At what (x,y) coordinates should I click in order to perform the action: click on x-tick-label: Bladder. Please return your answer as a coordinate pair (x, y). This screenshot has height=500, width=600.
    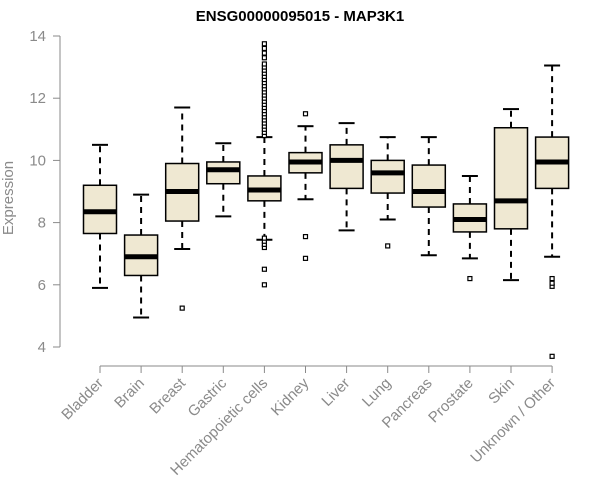
    Looking at the image, I should click on (82, 399).